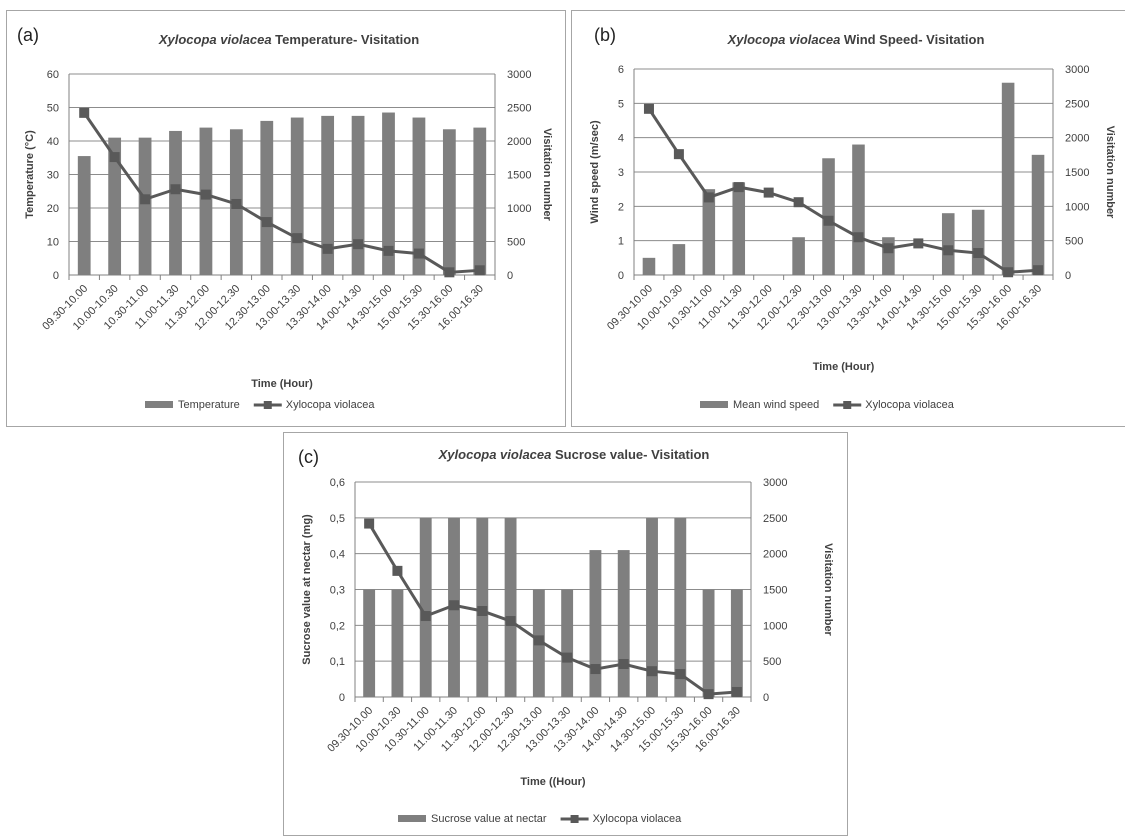  What do you see at coordinates (553, 782) in the screenshot?
I see `x-axis-title: Time ((Hour)` at bounding box center [553, 782].